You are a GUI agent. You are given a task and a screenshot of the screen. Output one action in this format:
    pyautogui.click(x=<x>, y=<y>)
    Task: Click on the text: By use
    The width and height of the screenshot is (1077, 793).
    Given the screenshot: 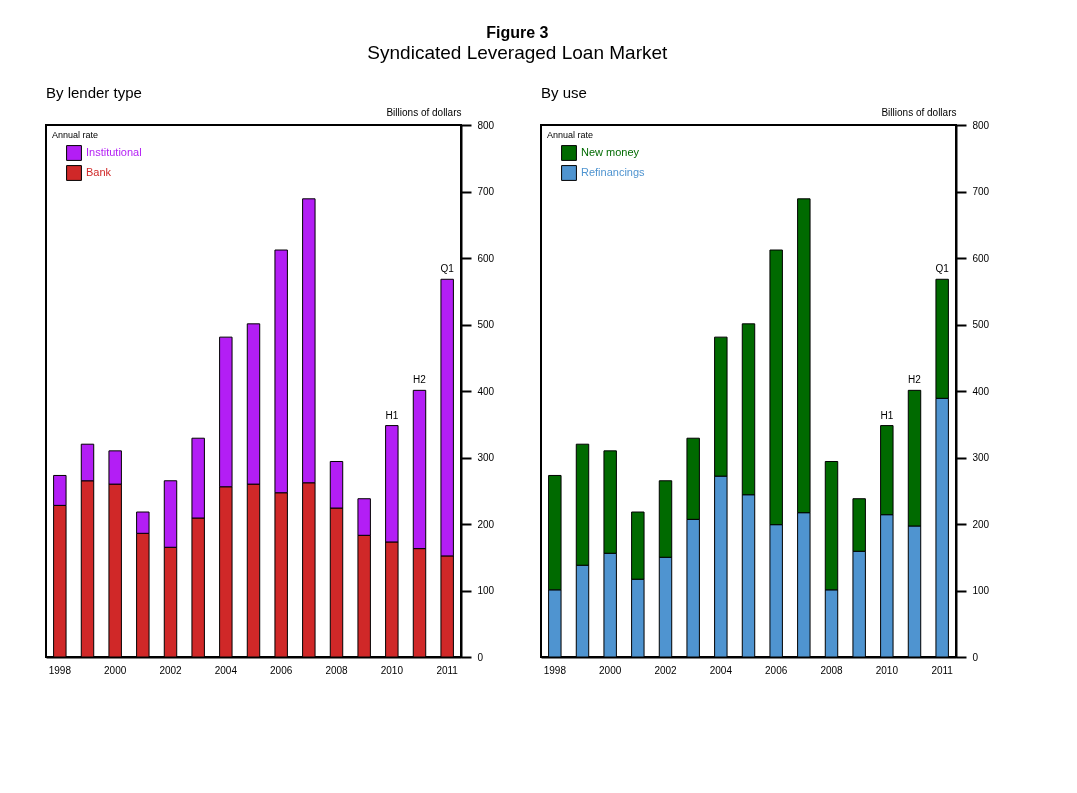 What is the action you would take?
    pyautogui.click(x=564, y=92)
    